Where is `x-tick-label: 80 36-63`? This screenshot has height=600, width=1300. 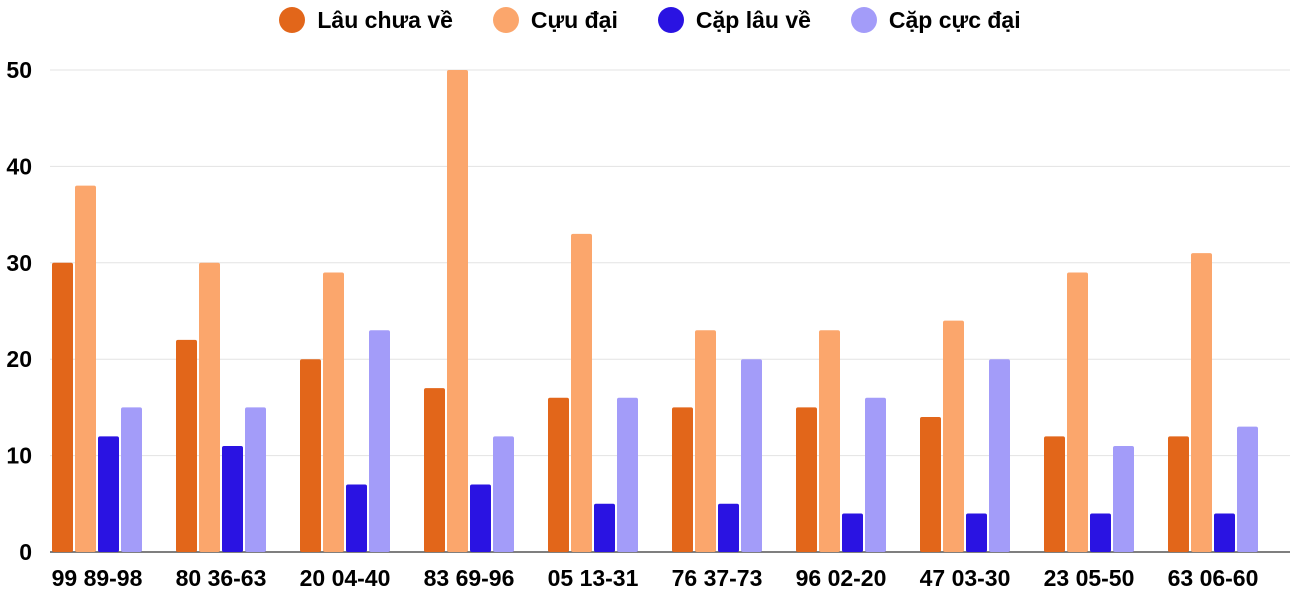
x-tick-label: 80 36-63 is located at coordinates (221, 578).